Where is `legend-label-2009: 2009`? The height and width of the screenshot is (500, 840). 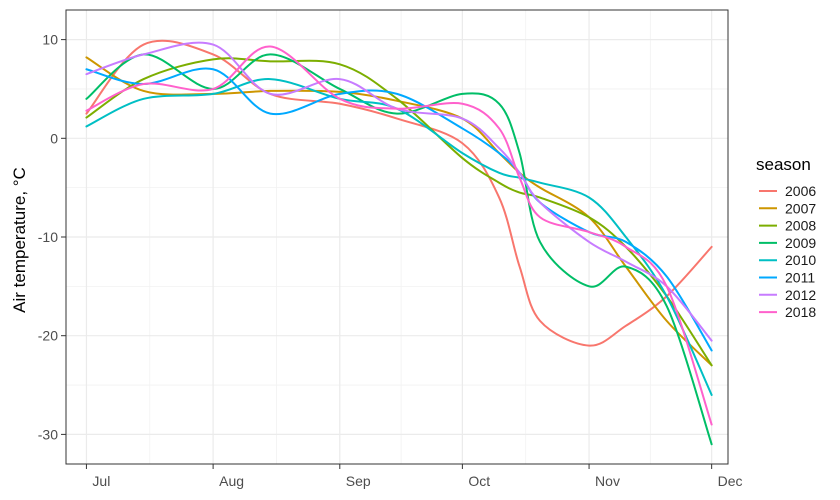
legend-label-2009: 2009 is located at coordinates (800, 243).